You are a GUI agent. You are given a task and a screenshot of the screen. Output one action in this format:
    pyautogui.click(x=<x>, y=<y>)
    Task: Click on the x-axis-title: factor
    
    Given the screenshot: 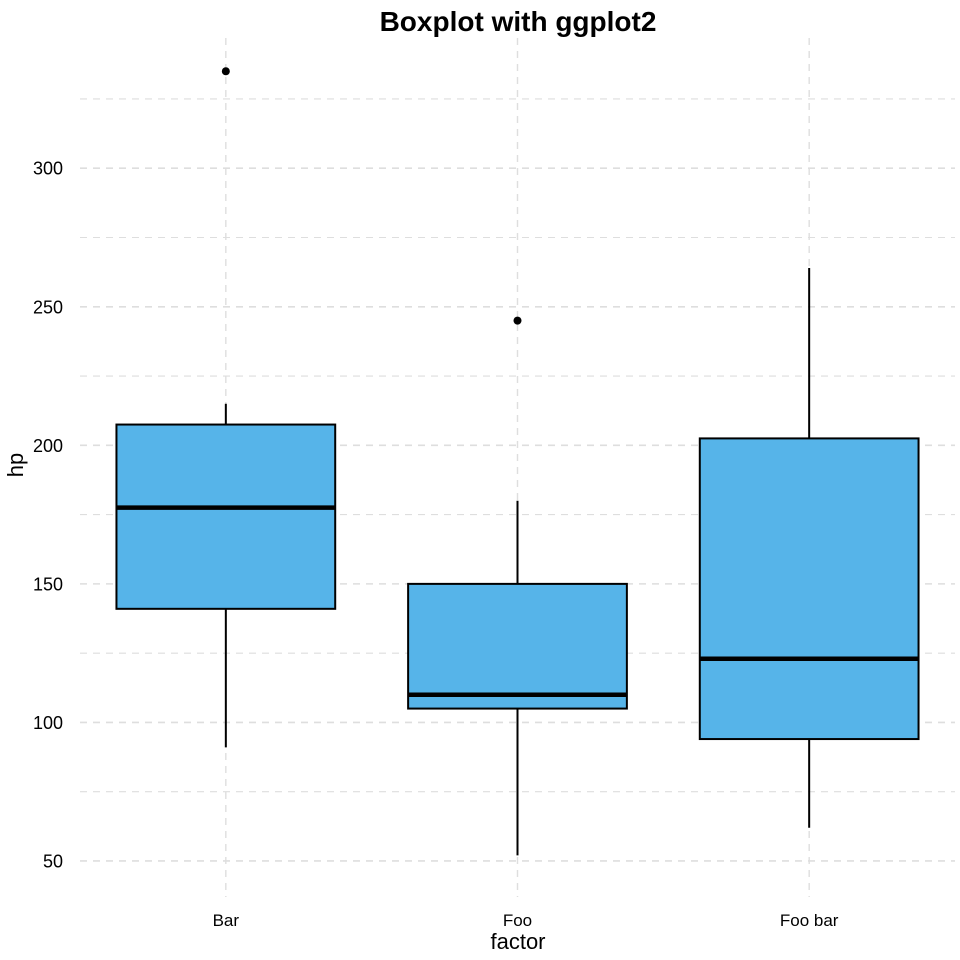 What is the action you would take?
    pyautogui.click(x=517, y=941)
    